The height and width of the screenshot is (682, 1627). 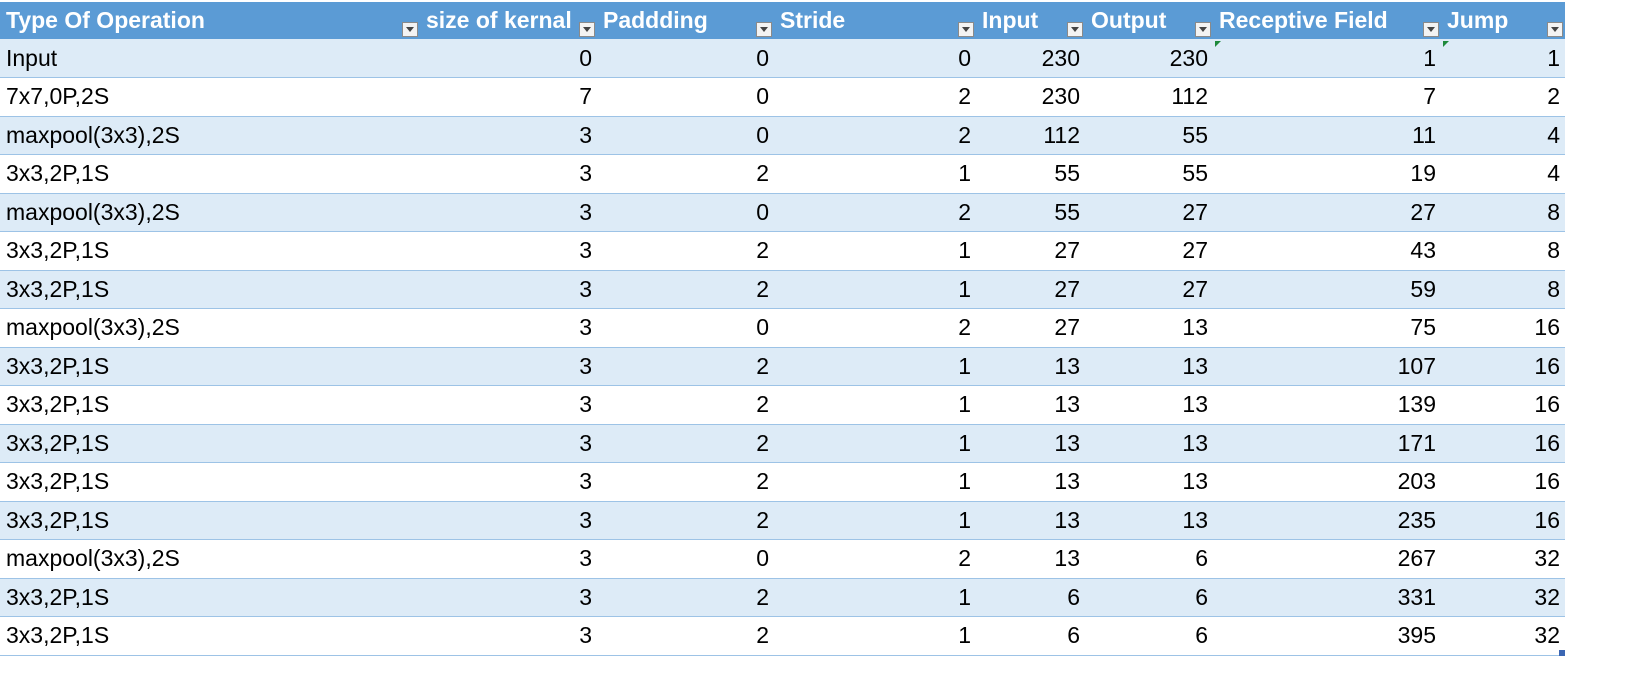 I want to click on table-resize-handle-icon, so click(x=1562, y=653).